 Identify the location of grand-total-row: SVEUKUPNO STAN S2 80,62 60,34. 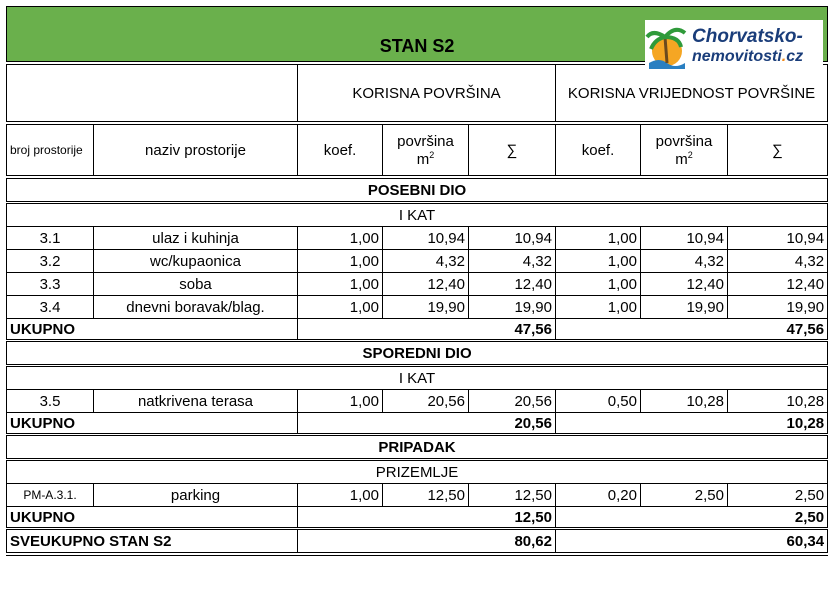
(417, 542).